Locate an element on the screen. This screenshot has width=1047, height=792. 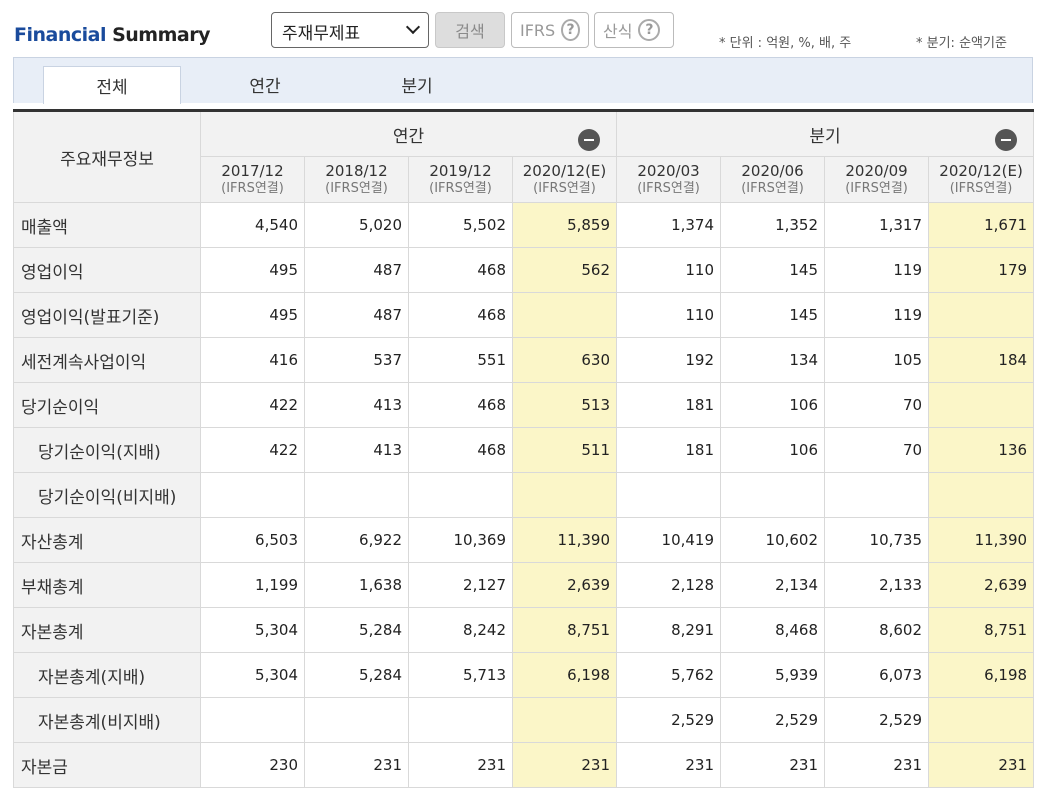
table-cell: 5,762 is located at coordinates (669, 675).